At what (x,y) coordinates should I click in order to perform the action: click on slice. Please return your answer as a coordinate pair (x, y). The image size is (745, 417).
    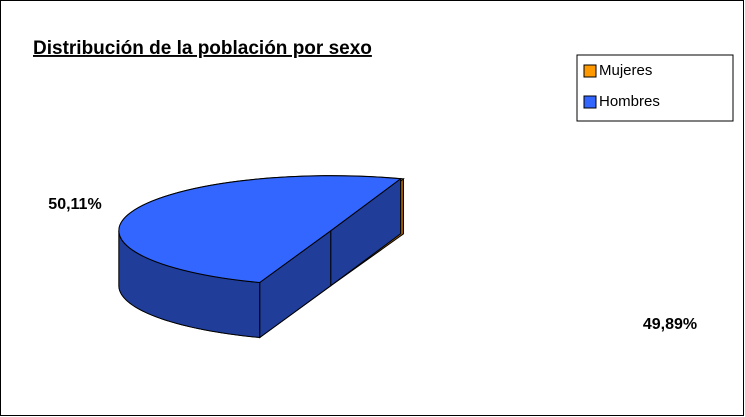
    Looking at the image, I should click on (260, 257).